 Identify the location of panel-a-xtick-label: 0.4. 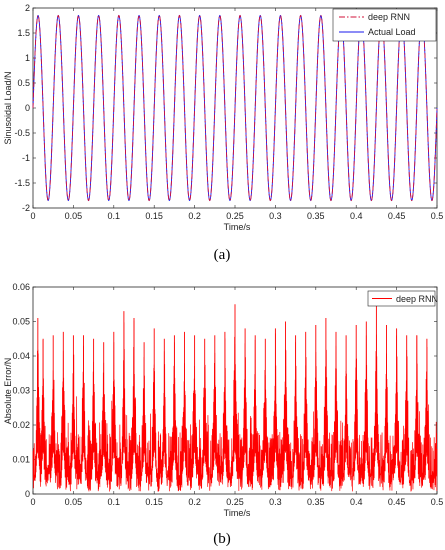
(356, 216).